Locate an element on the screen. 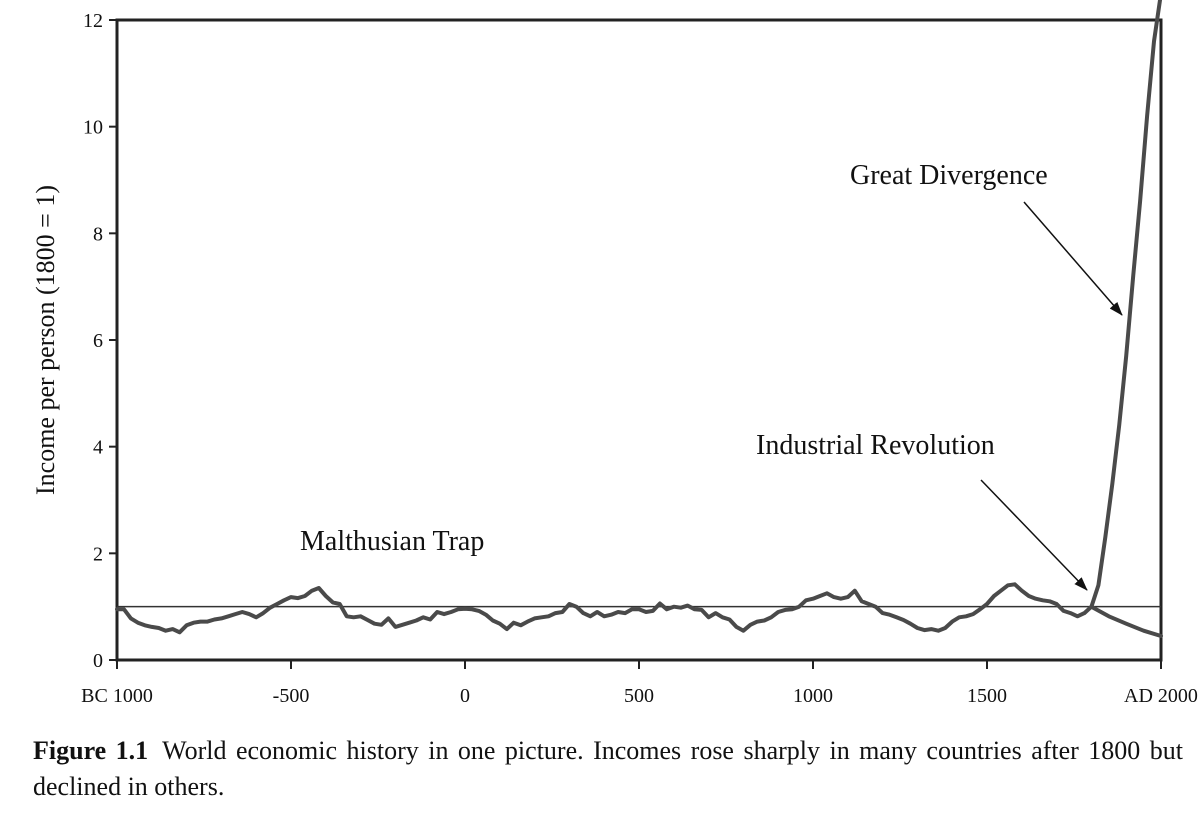 This screenshot has width=1200, height=821. x-tick-label: -500 is located at coordinates (291, 696).